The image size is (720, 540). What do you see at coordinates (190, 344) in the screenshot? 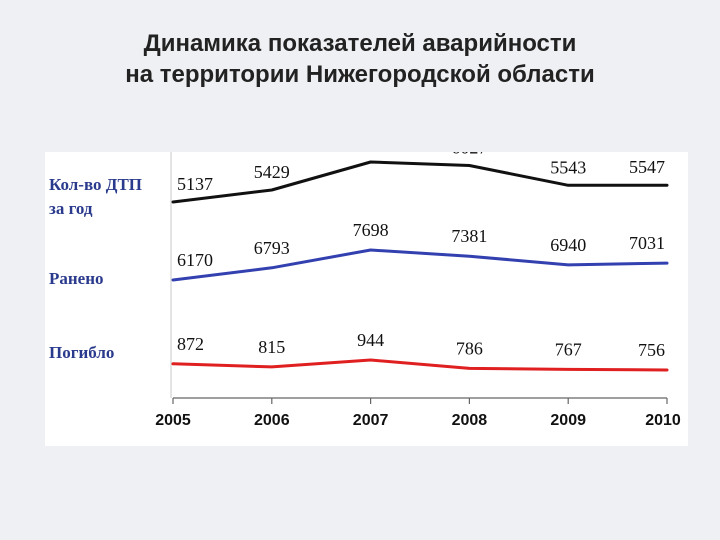
I see `data-label: 872` at bounding box center [190, 344].